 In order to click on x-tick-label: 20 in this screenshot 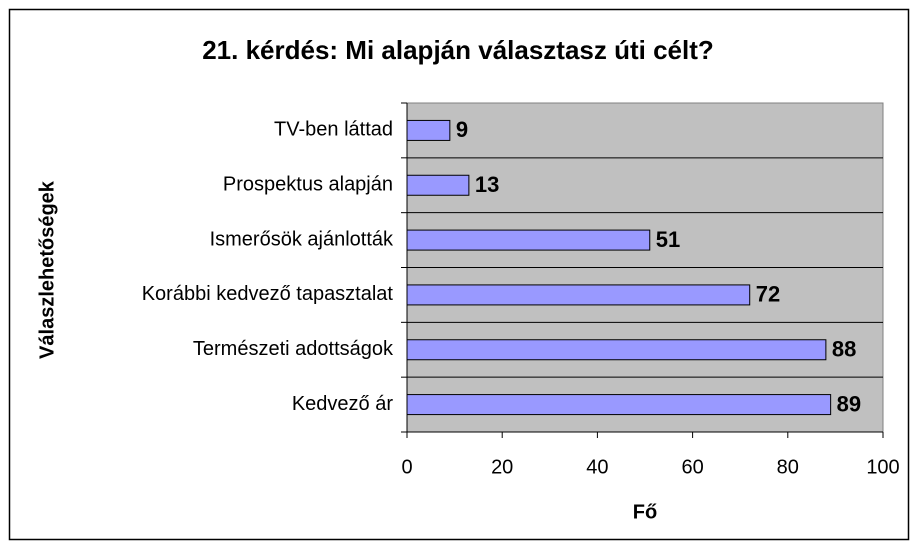, I will do `click(502, 467)`.